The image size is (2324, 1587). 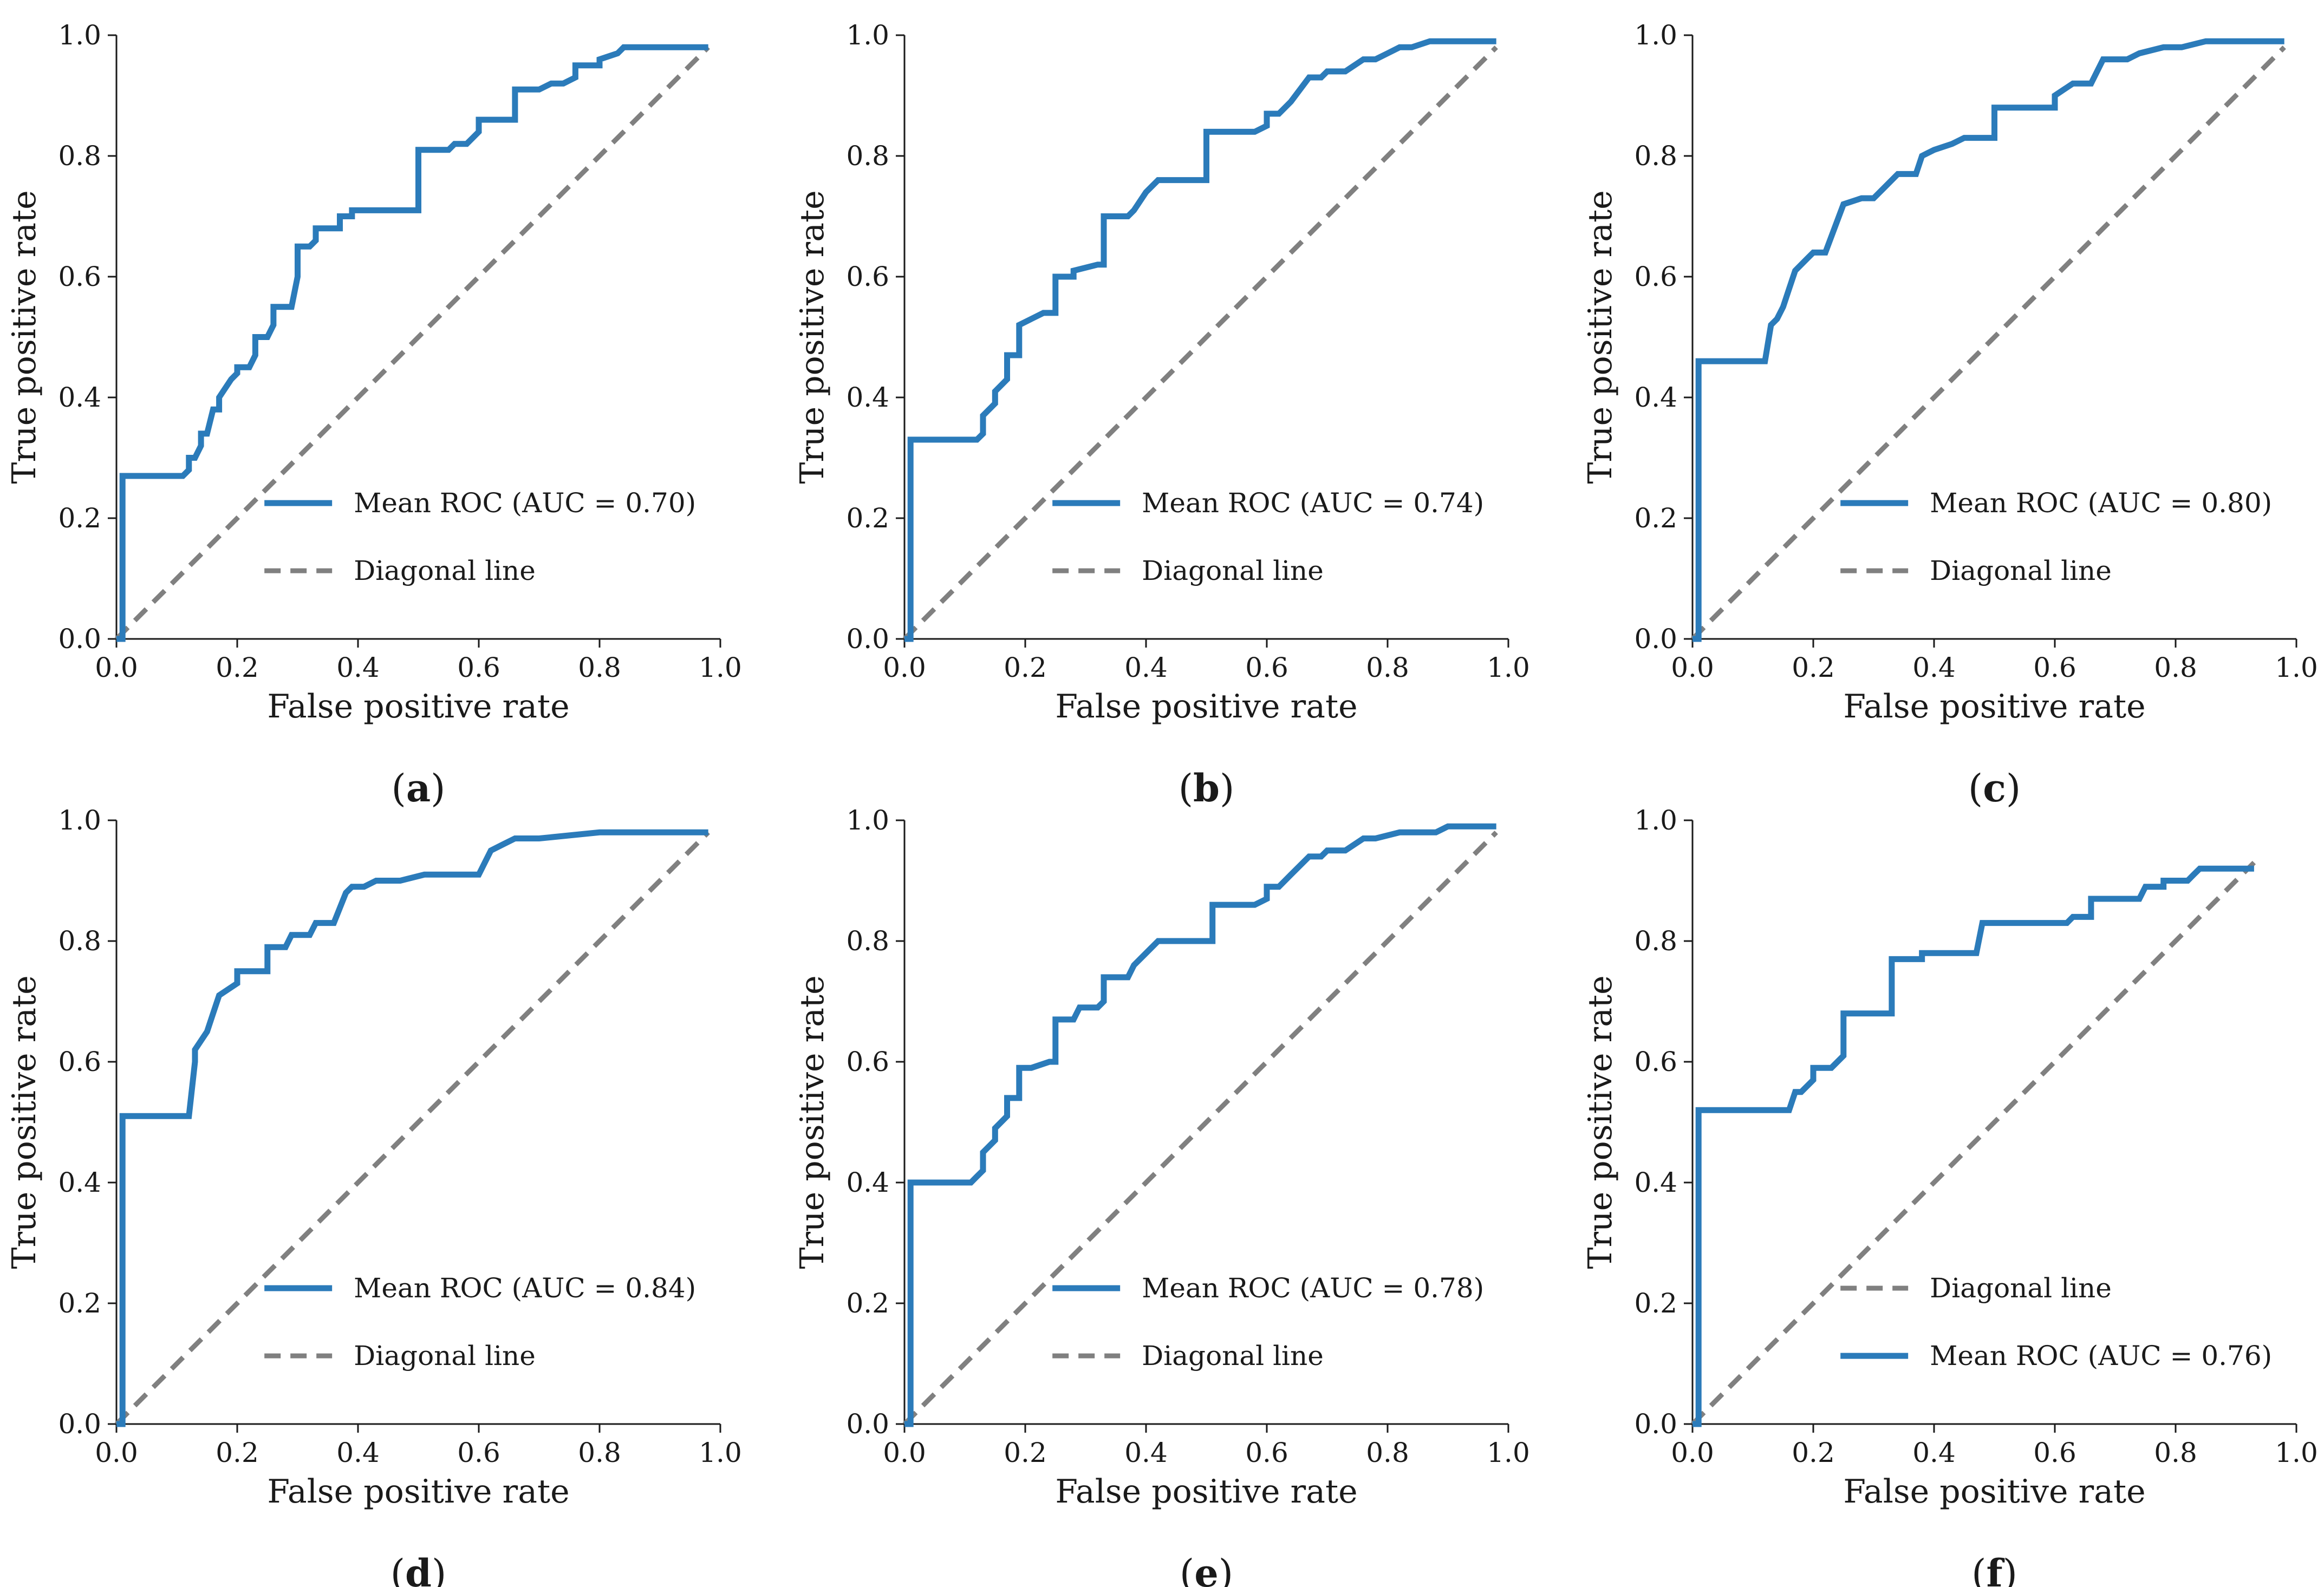 What do you see at coordinates (1207, 1569) in the screenshot?
I see `panel-caption: (e)` at bounding box center [1207, 1569].